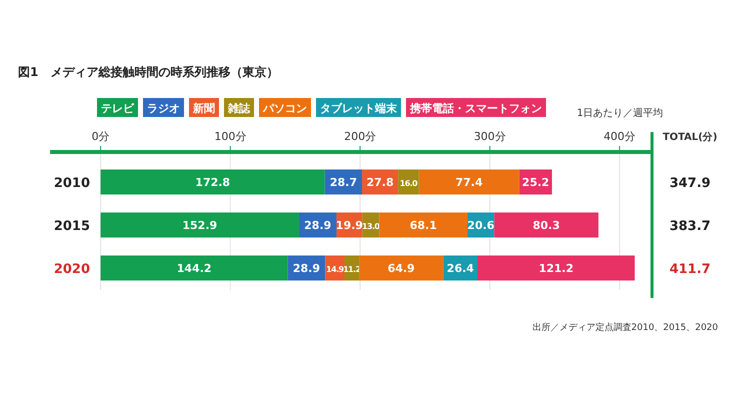 The image size is (750, 394). Describe the element at coordinates (690, 137) in the screenshot. I see `text: TOTAL(分)` at that location.